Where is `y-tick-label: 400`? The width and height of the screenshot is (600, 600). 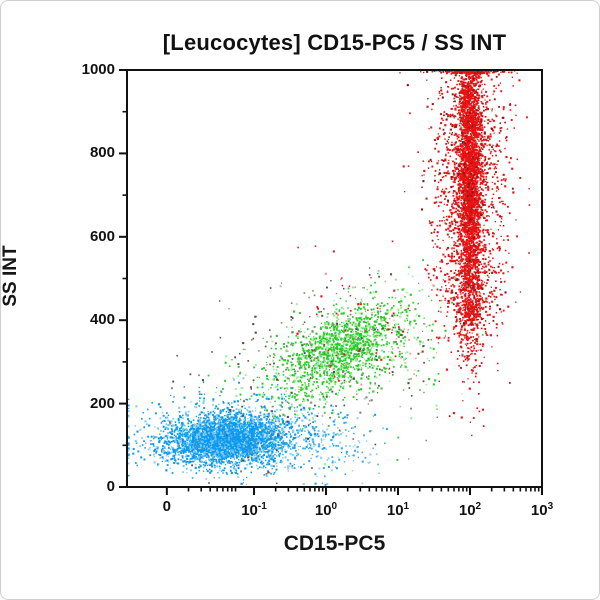
y-tick-label: 400 is located at coordinates (102, 320).